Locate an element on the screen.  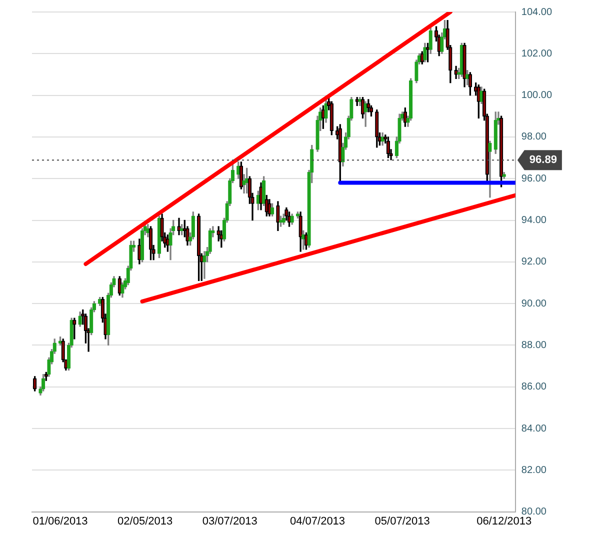
x-tick-label: 04/07/2013 is located at coordinates (318, 521).